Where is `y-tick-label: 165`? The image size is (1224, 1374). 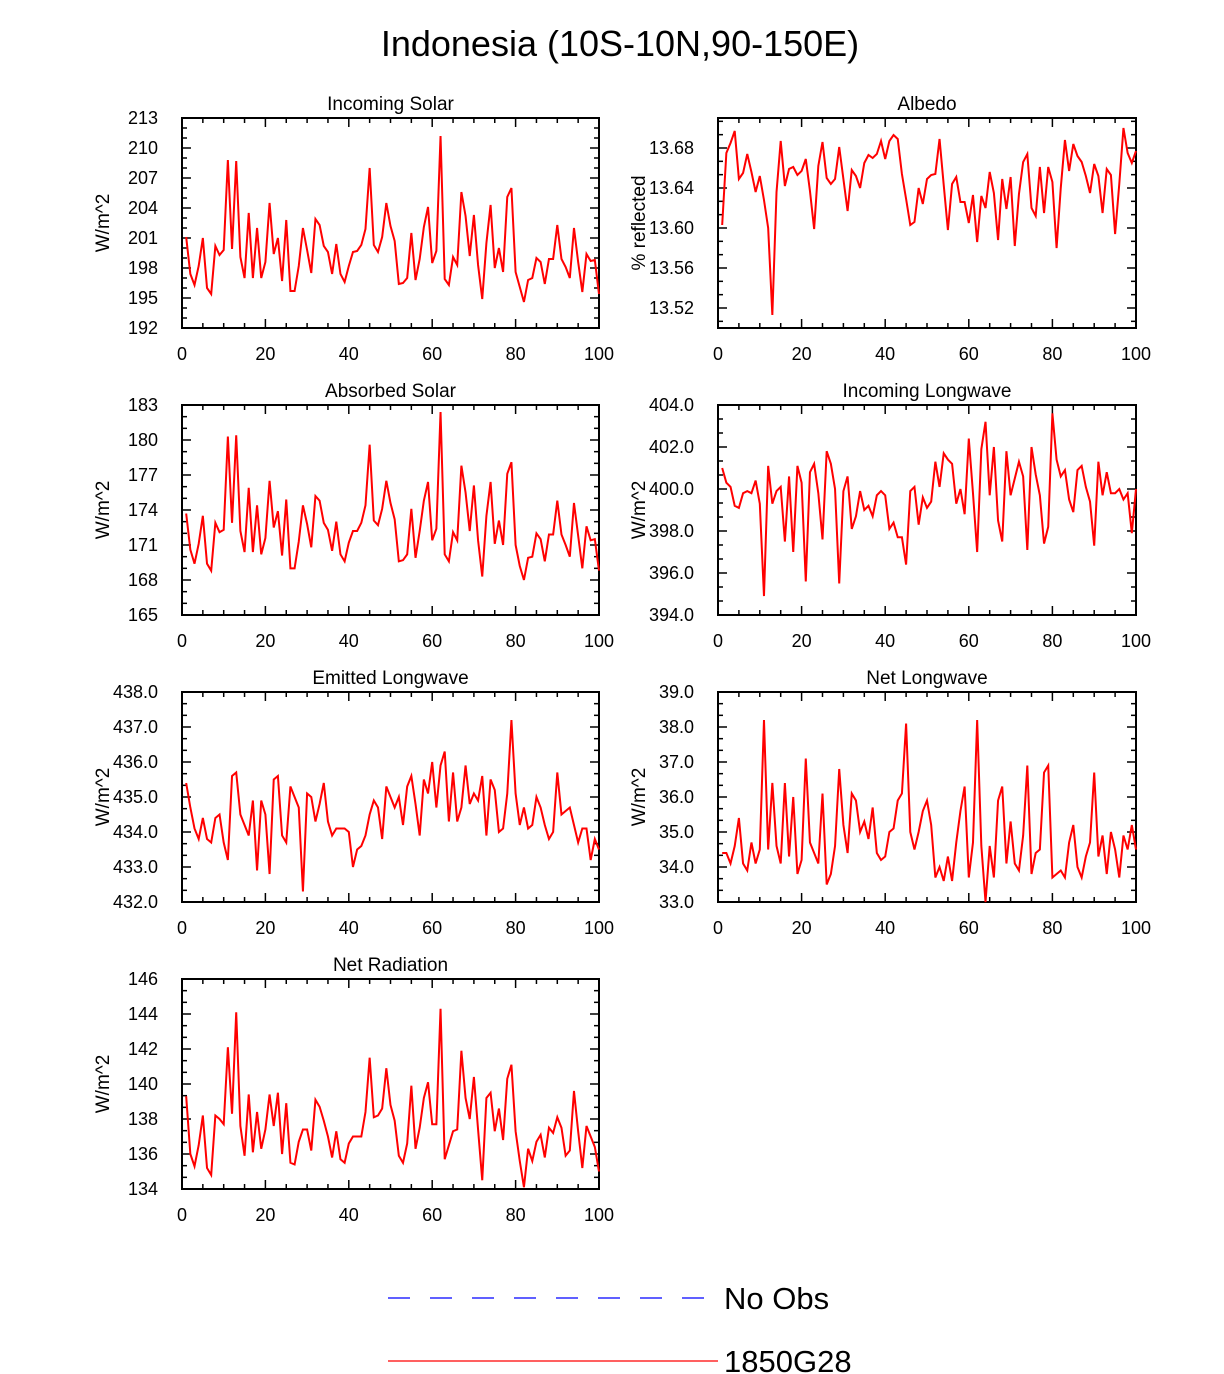 y-tick-label: 165 is located at coordinates (143, 615).